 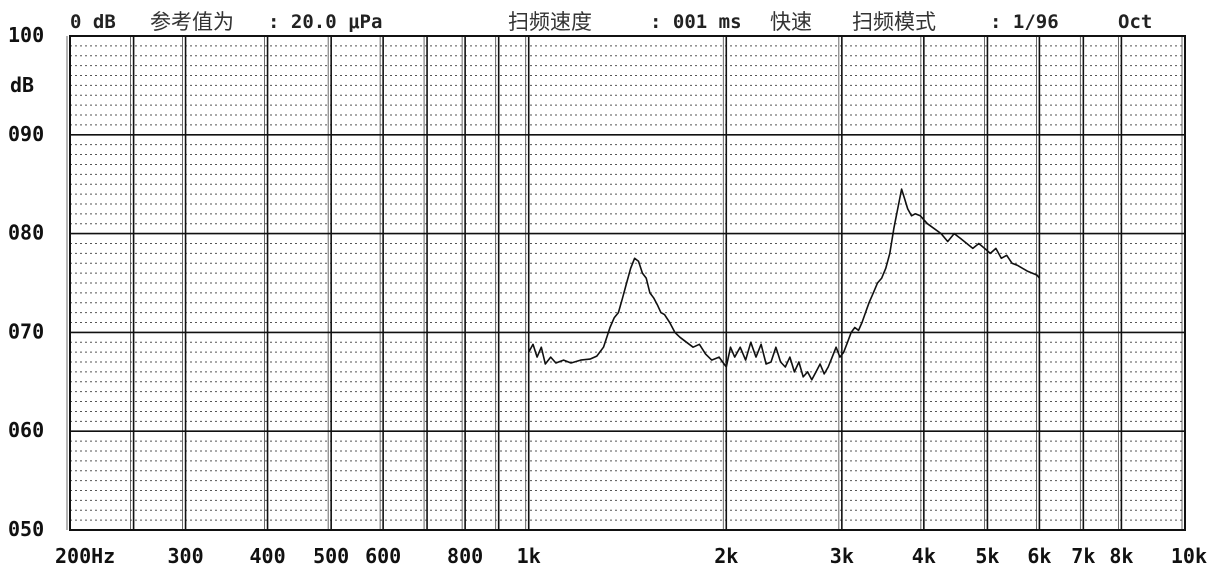 What do you see at coordinates (26, 233) in the screenshot?
I see `y-tick-label: 080` at bounding box center [26, 233].